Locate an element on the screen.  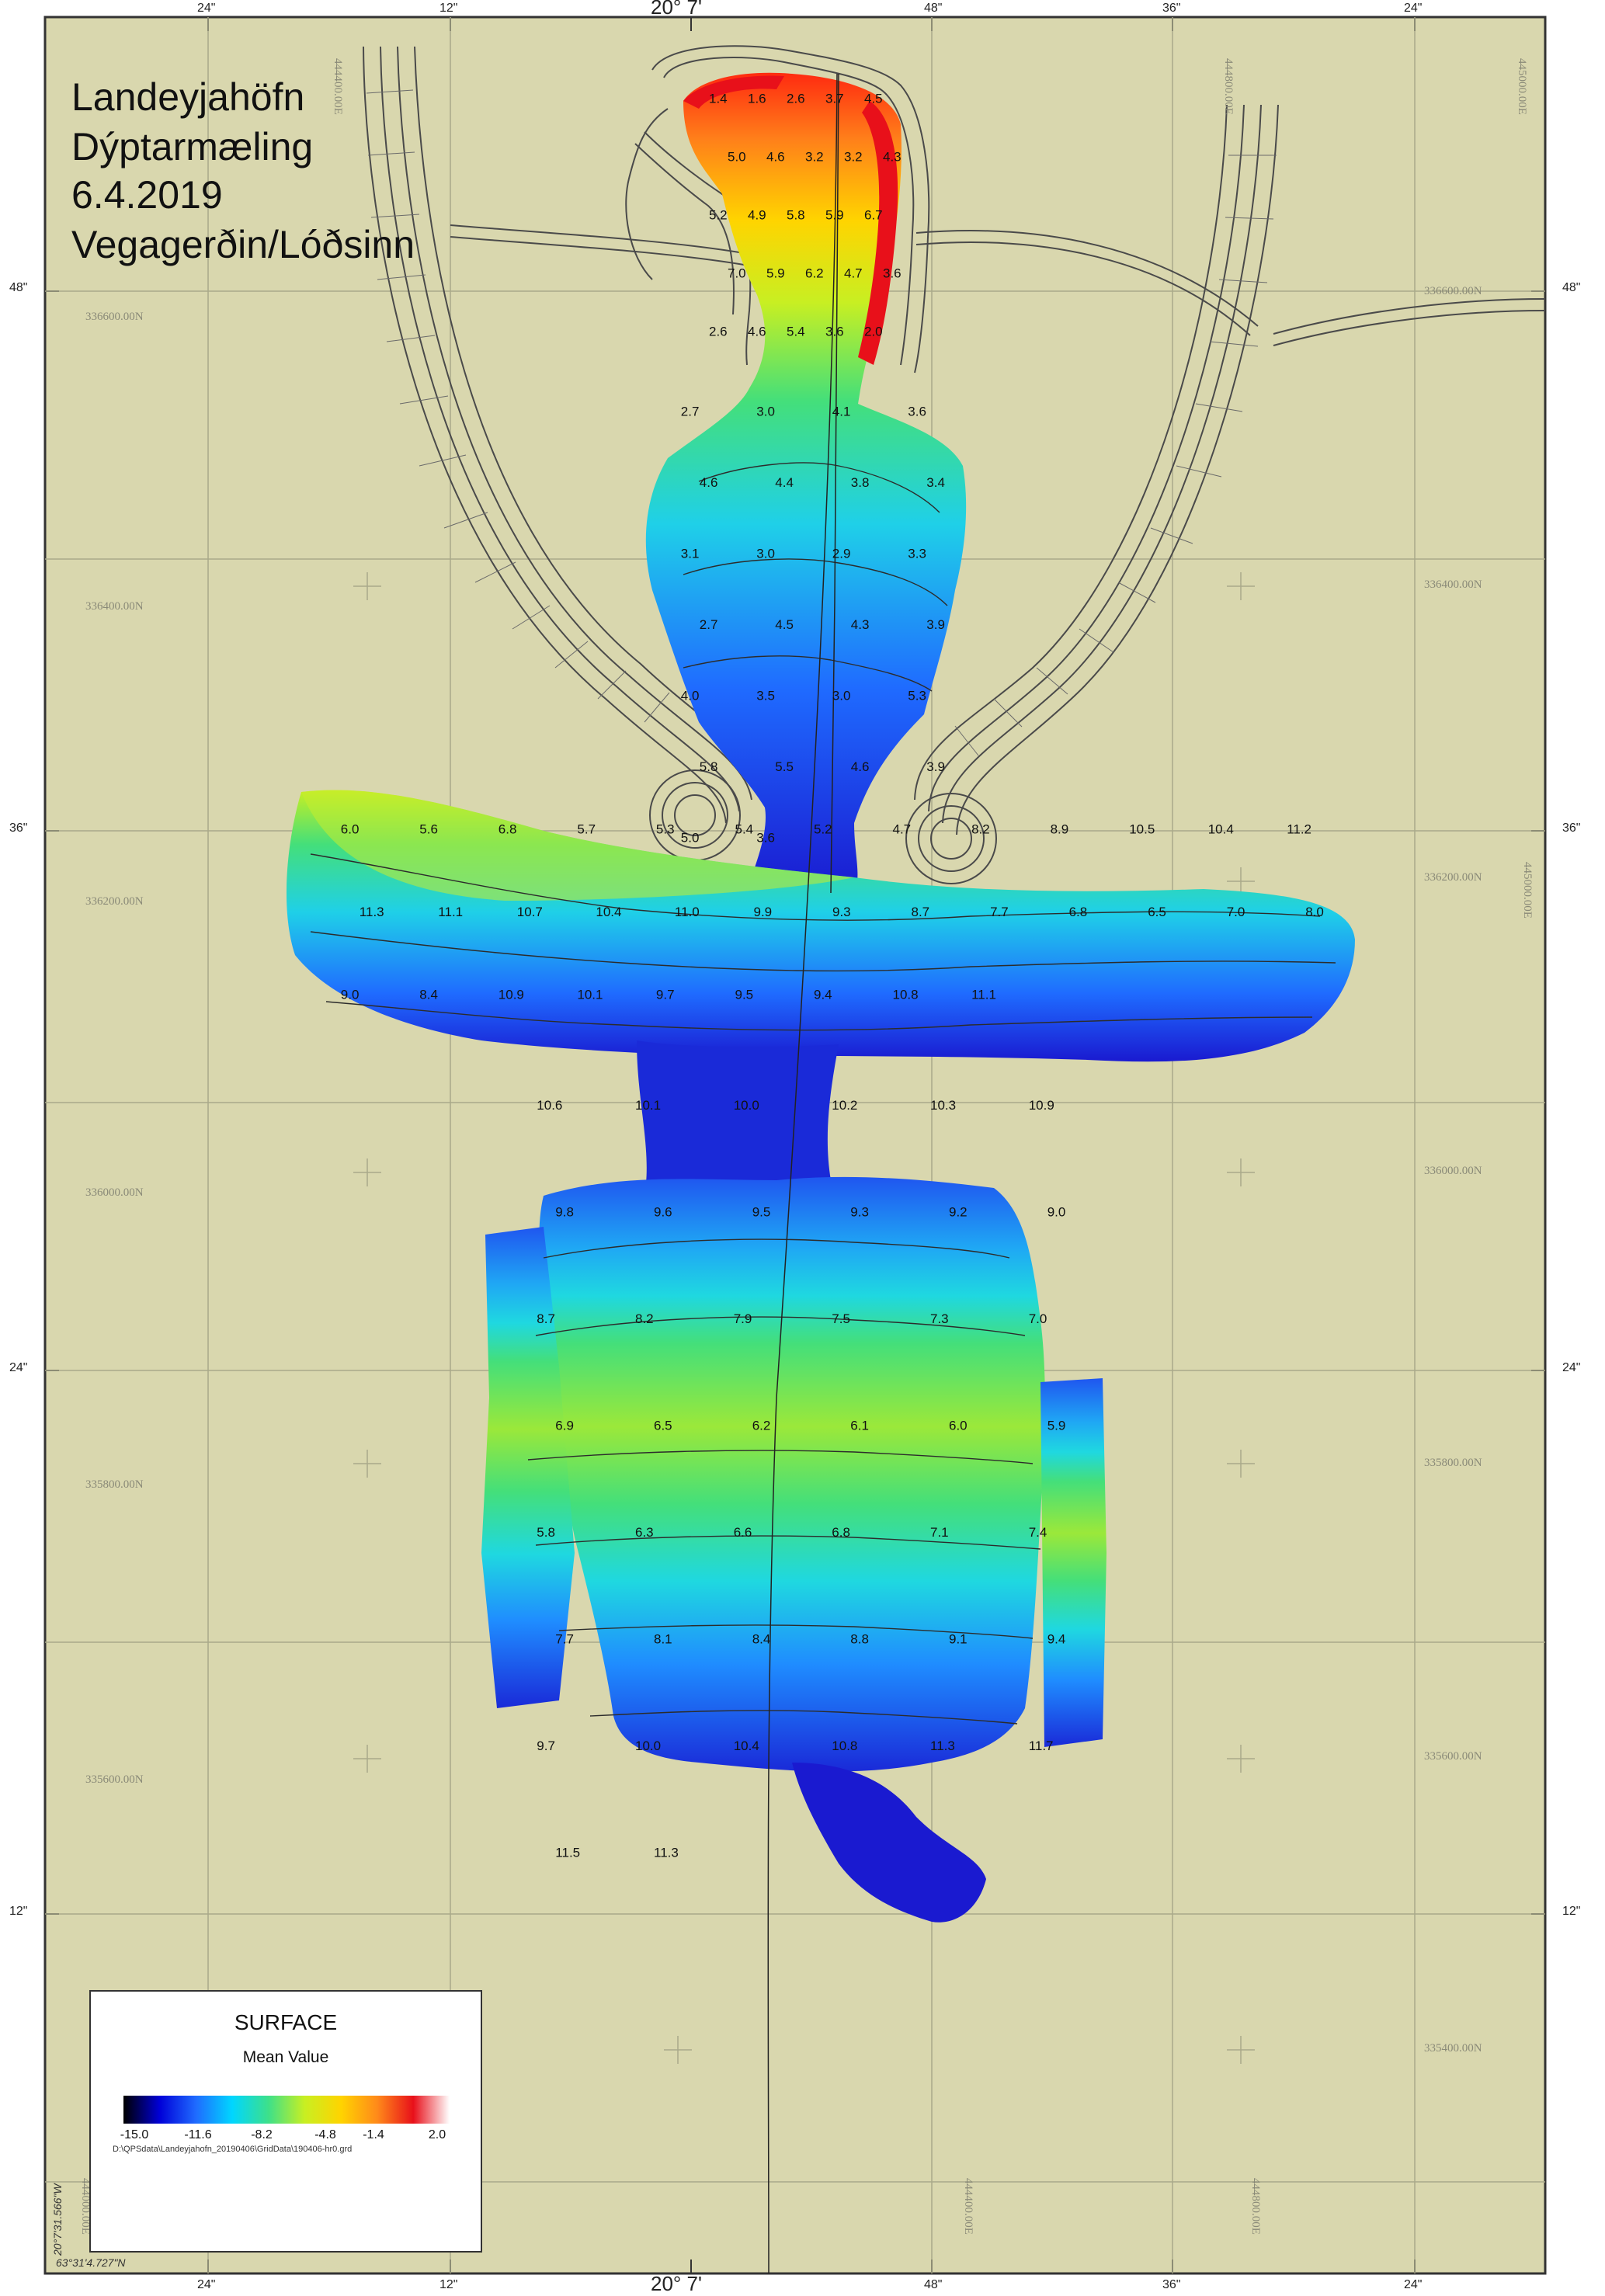
legend-title: SURFACE is located at coordinates (286, 2022).